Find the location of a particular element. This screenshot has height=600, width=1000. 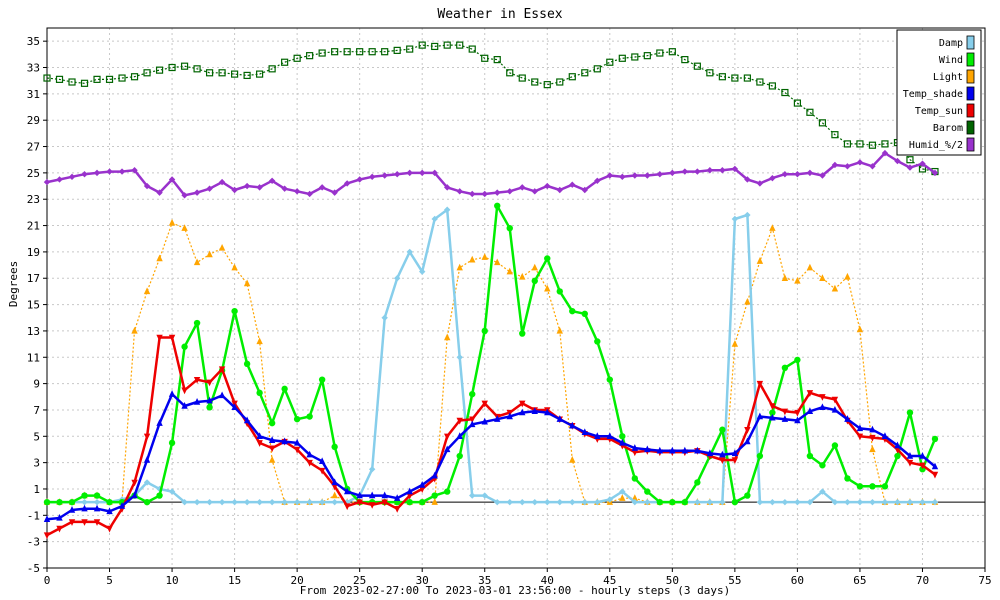

y-tick-label: 25 is located at coordinates (33, 173).